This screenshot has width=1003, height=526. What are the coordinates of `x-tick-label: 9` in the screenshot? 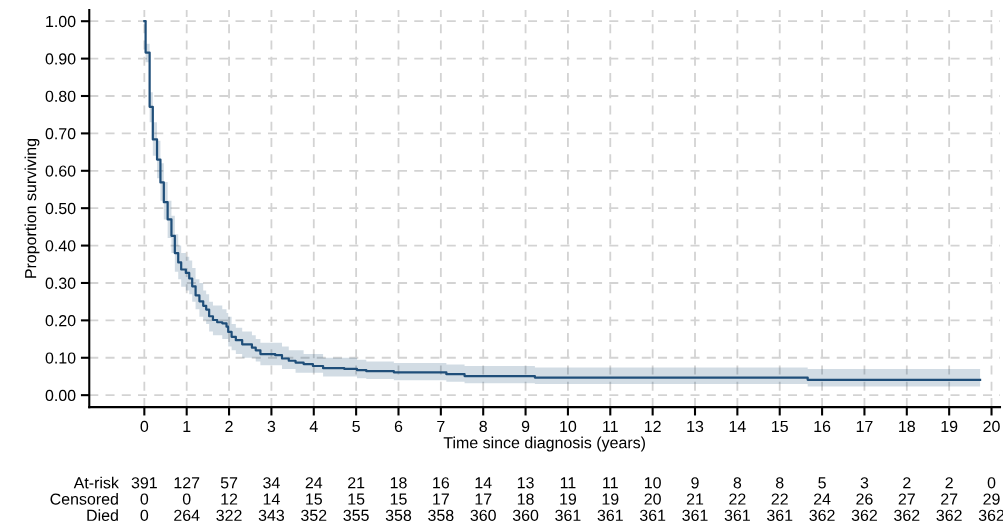 It's located at (525, 426).